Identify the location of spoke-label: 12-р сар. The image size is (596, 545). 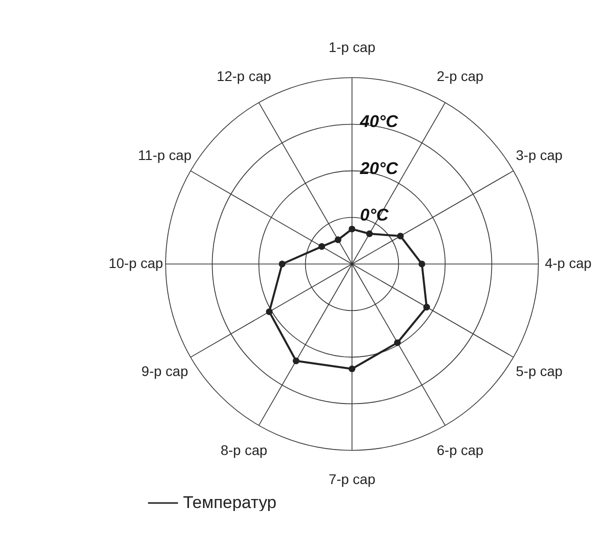
(244, 76).